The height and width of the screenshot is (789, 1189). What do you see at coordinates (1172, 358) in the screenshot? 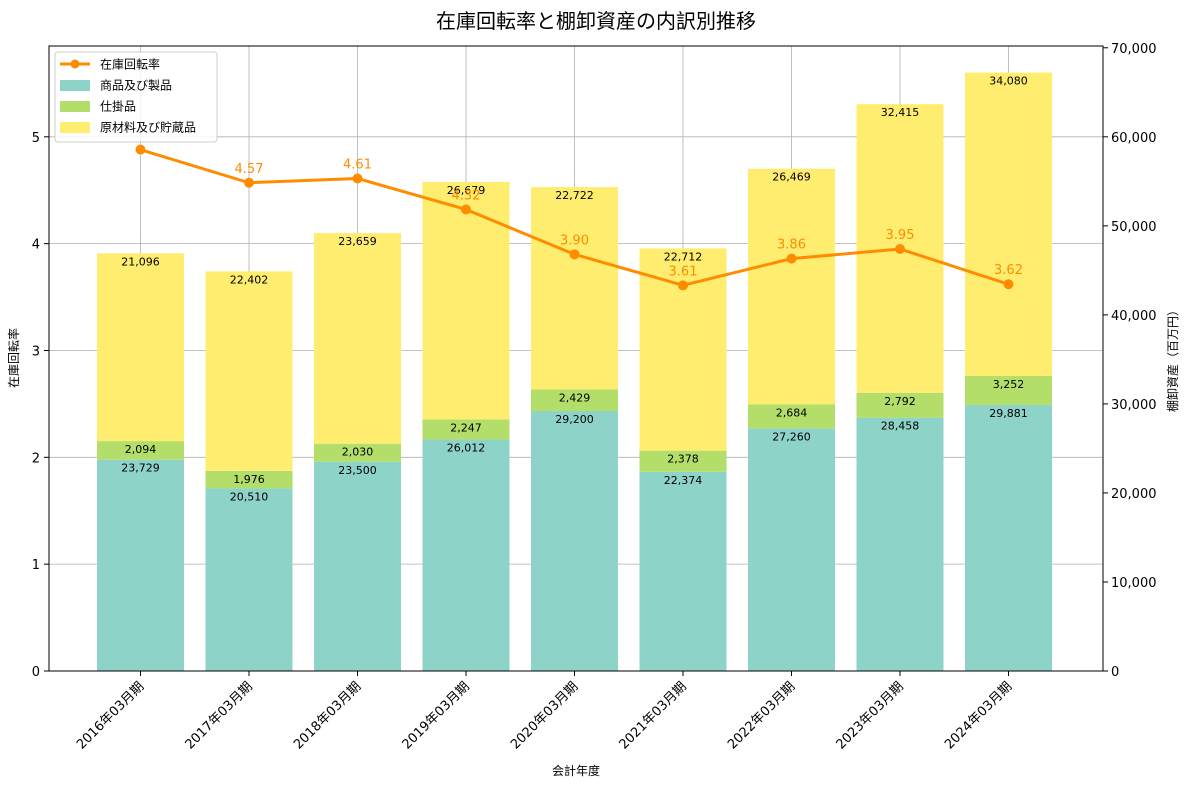
I see `y-axis-right-label: 棚卸資産（百万円）` at bounding box center [1172, 358].